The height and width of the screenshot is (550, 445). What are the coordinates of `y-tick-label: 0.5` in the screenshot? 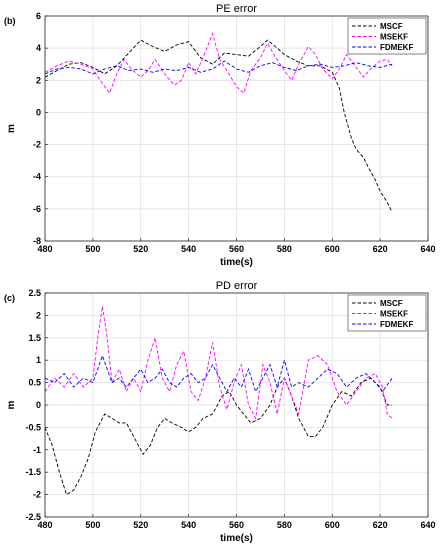 It's located at (34, 383).